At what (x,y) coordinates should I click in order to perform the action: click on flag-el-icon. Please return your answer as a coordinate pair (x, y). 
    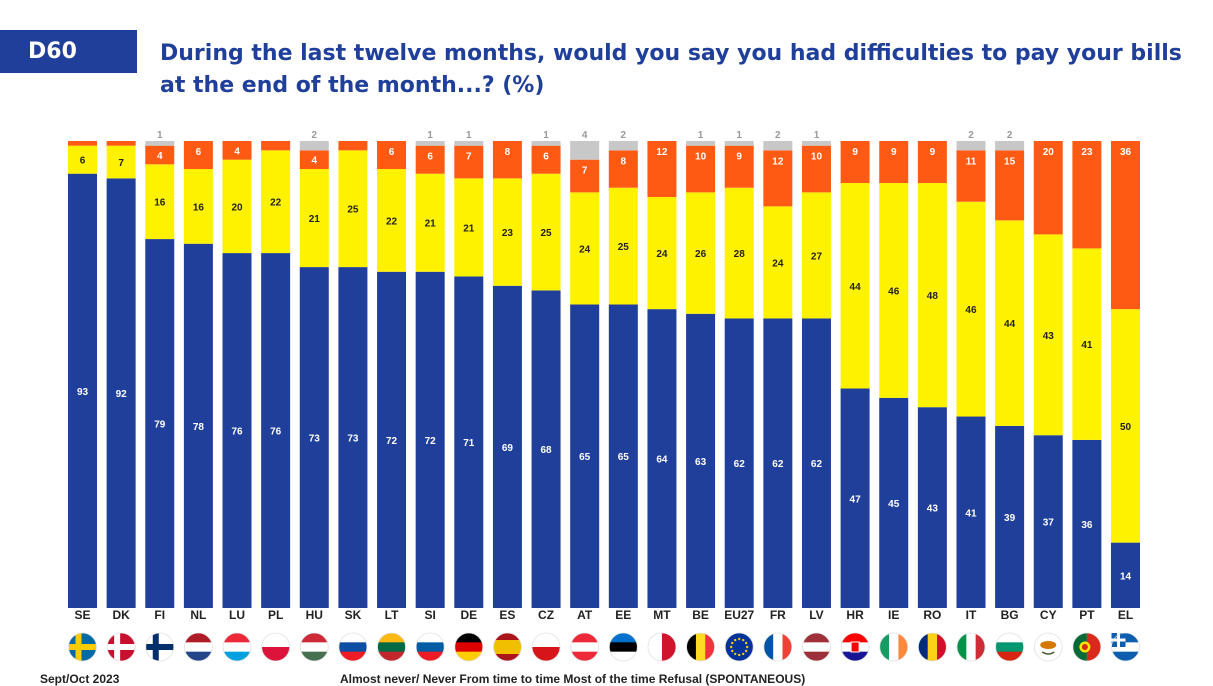
    Looking at the image, I should click on (1125, 647).